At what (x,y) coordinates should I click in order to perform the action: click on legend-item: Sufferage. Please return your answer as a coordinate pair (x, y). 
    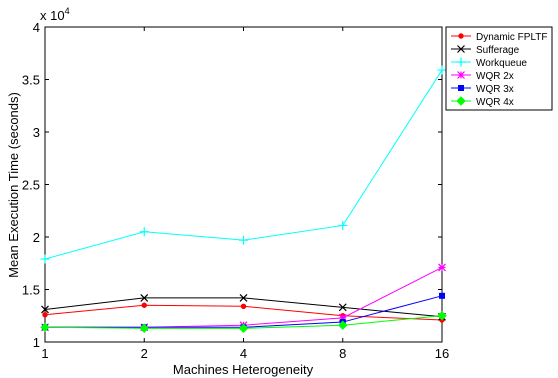
    Looking at the image, I should click on (485, 50).